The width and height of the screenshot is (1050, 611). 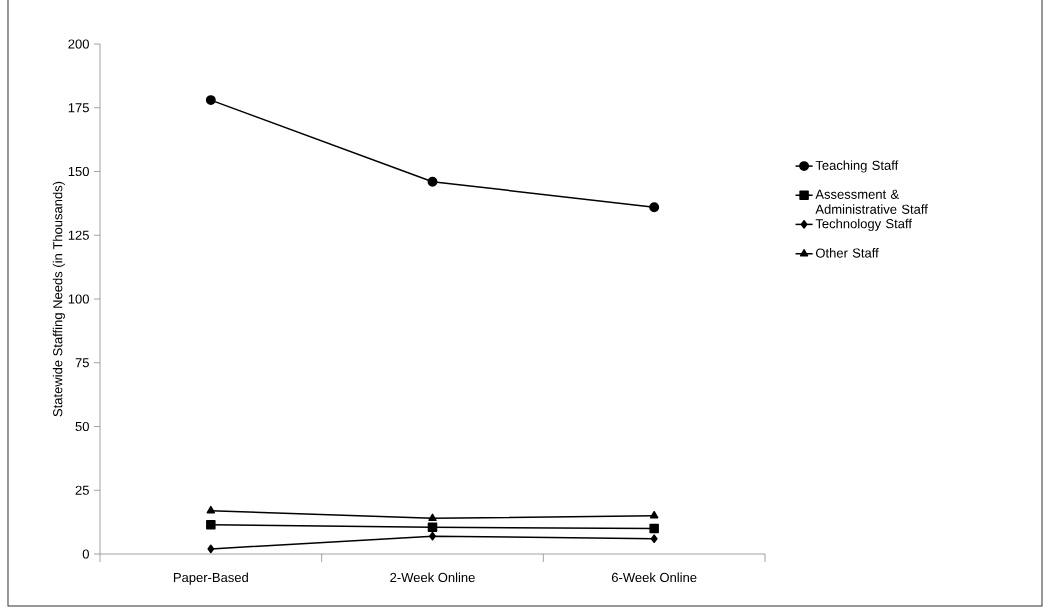 I want to click on legend-label: Assessment & Administrative Staff, so click(x=871, y=201).